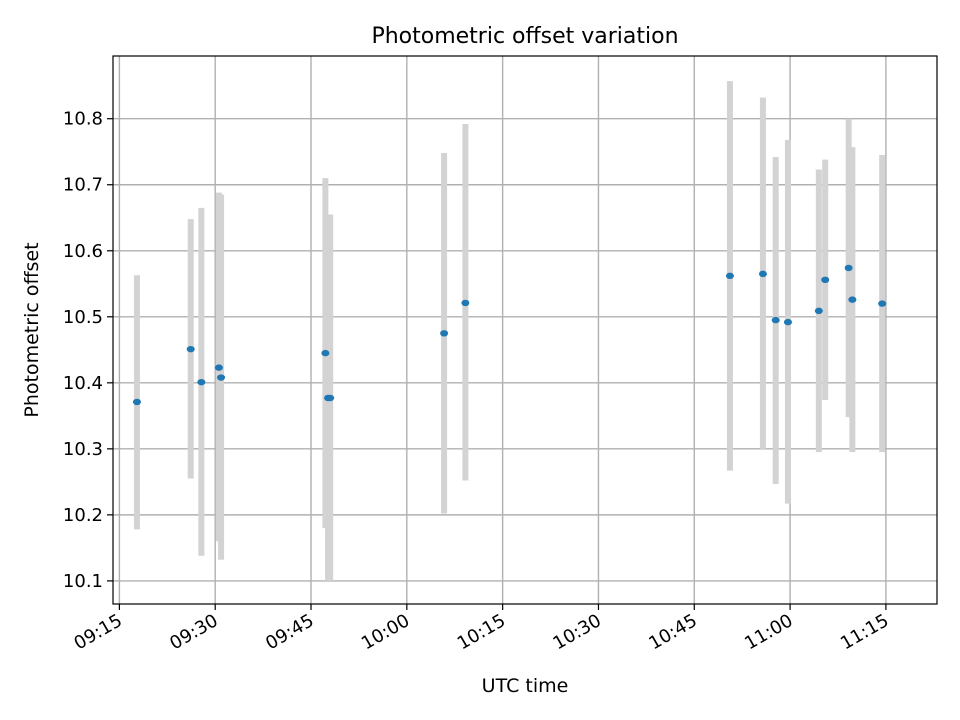 This screenshot has height=720, width=960. I want to click on y-axis-ticks: 10.1 10.2 10.3 10.4 10.5 10.6 10.7 10.8, so click(88, 350).